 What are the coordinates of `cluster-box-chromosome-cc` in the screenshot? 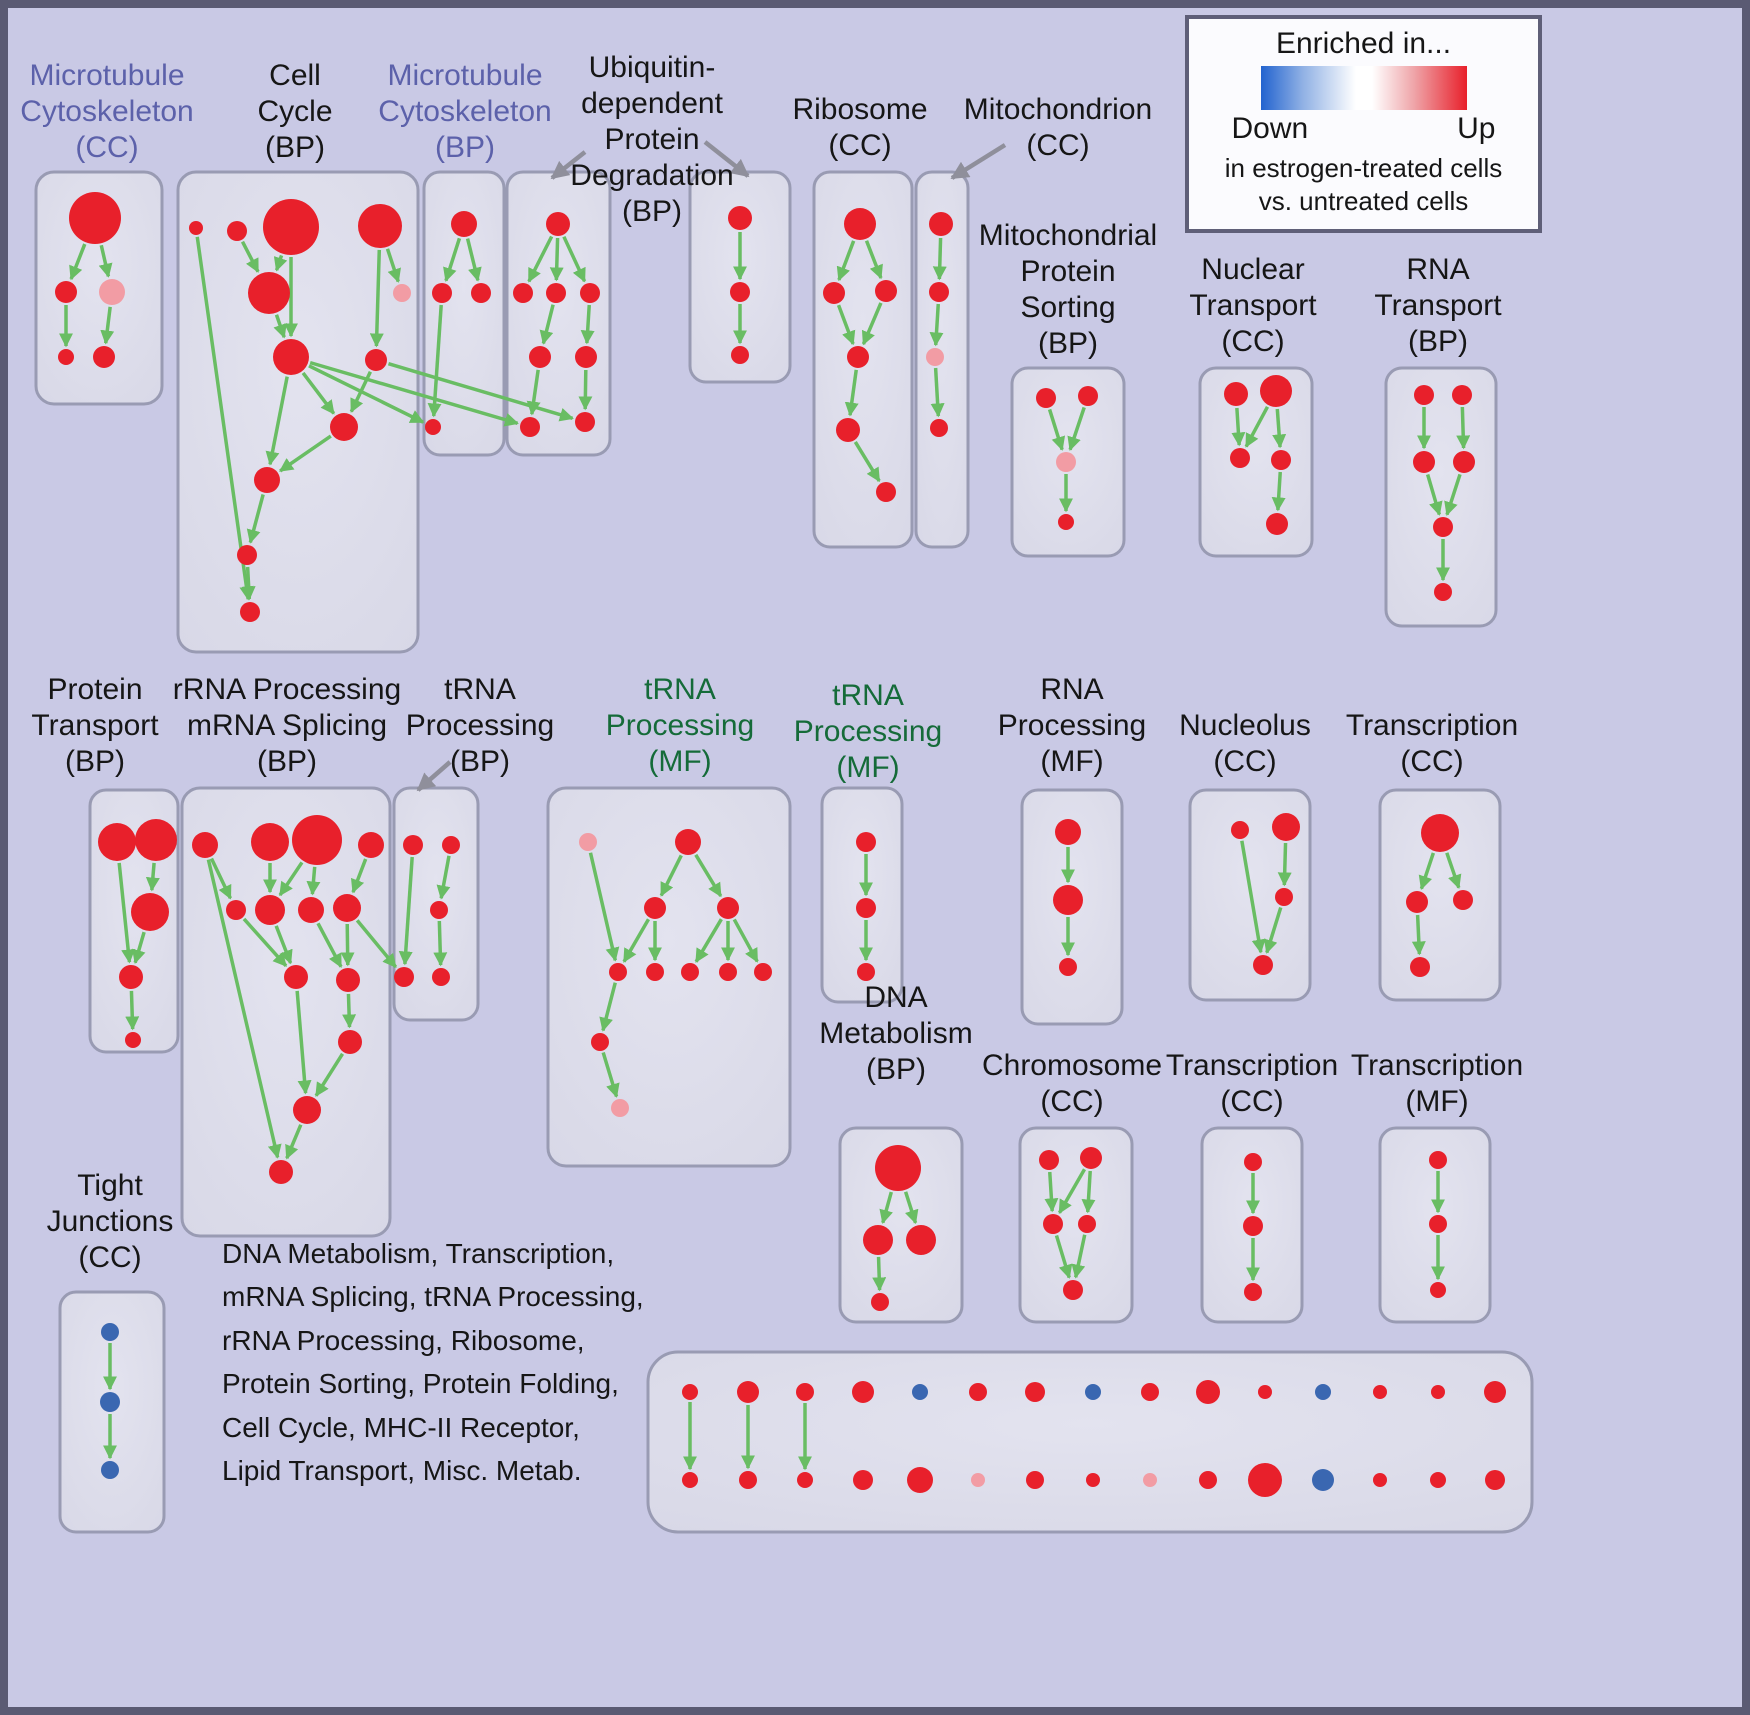 It's located at (1076, 1225).